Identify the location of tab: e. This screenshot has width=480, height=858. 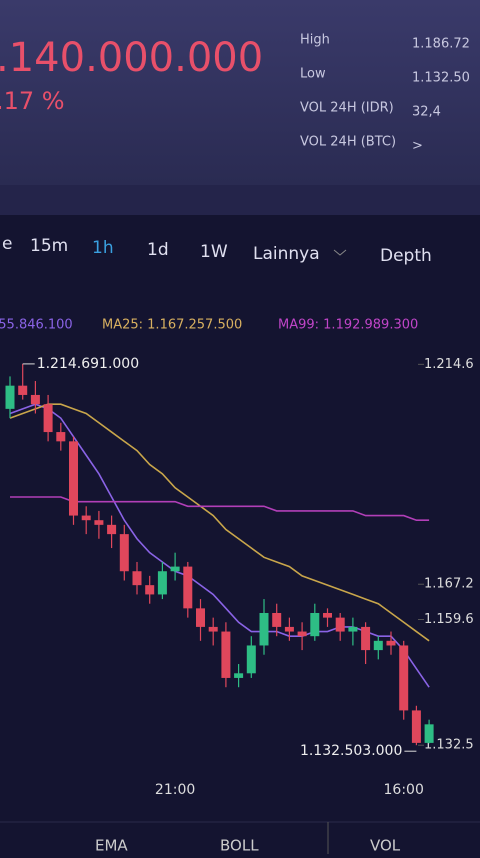
(7, 244).